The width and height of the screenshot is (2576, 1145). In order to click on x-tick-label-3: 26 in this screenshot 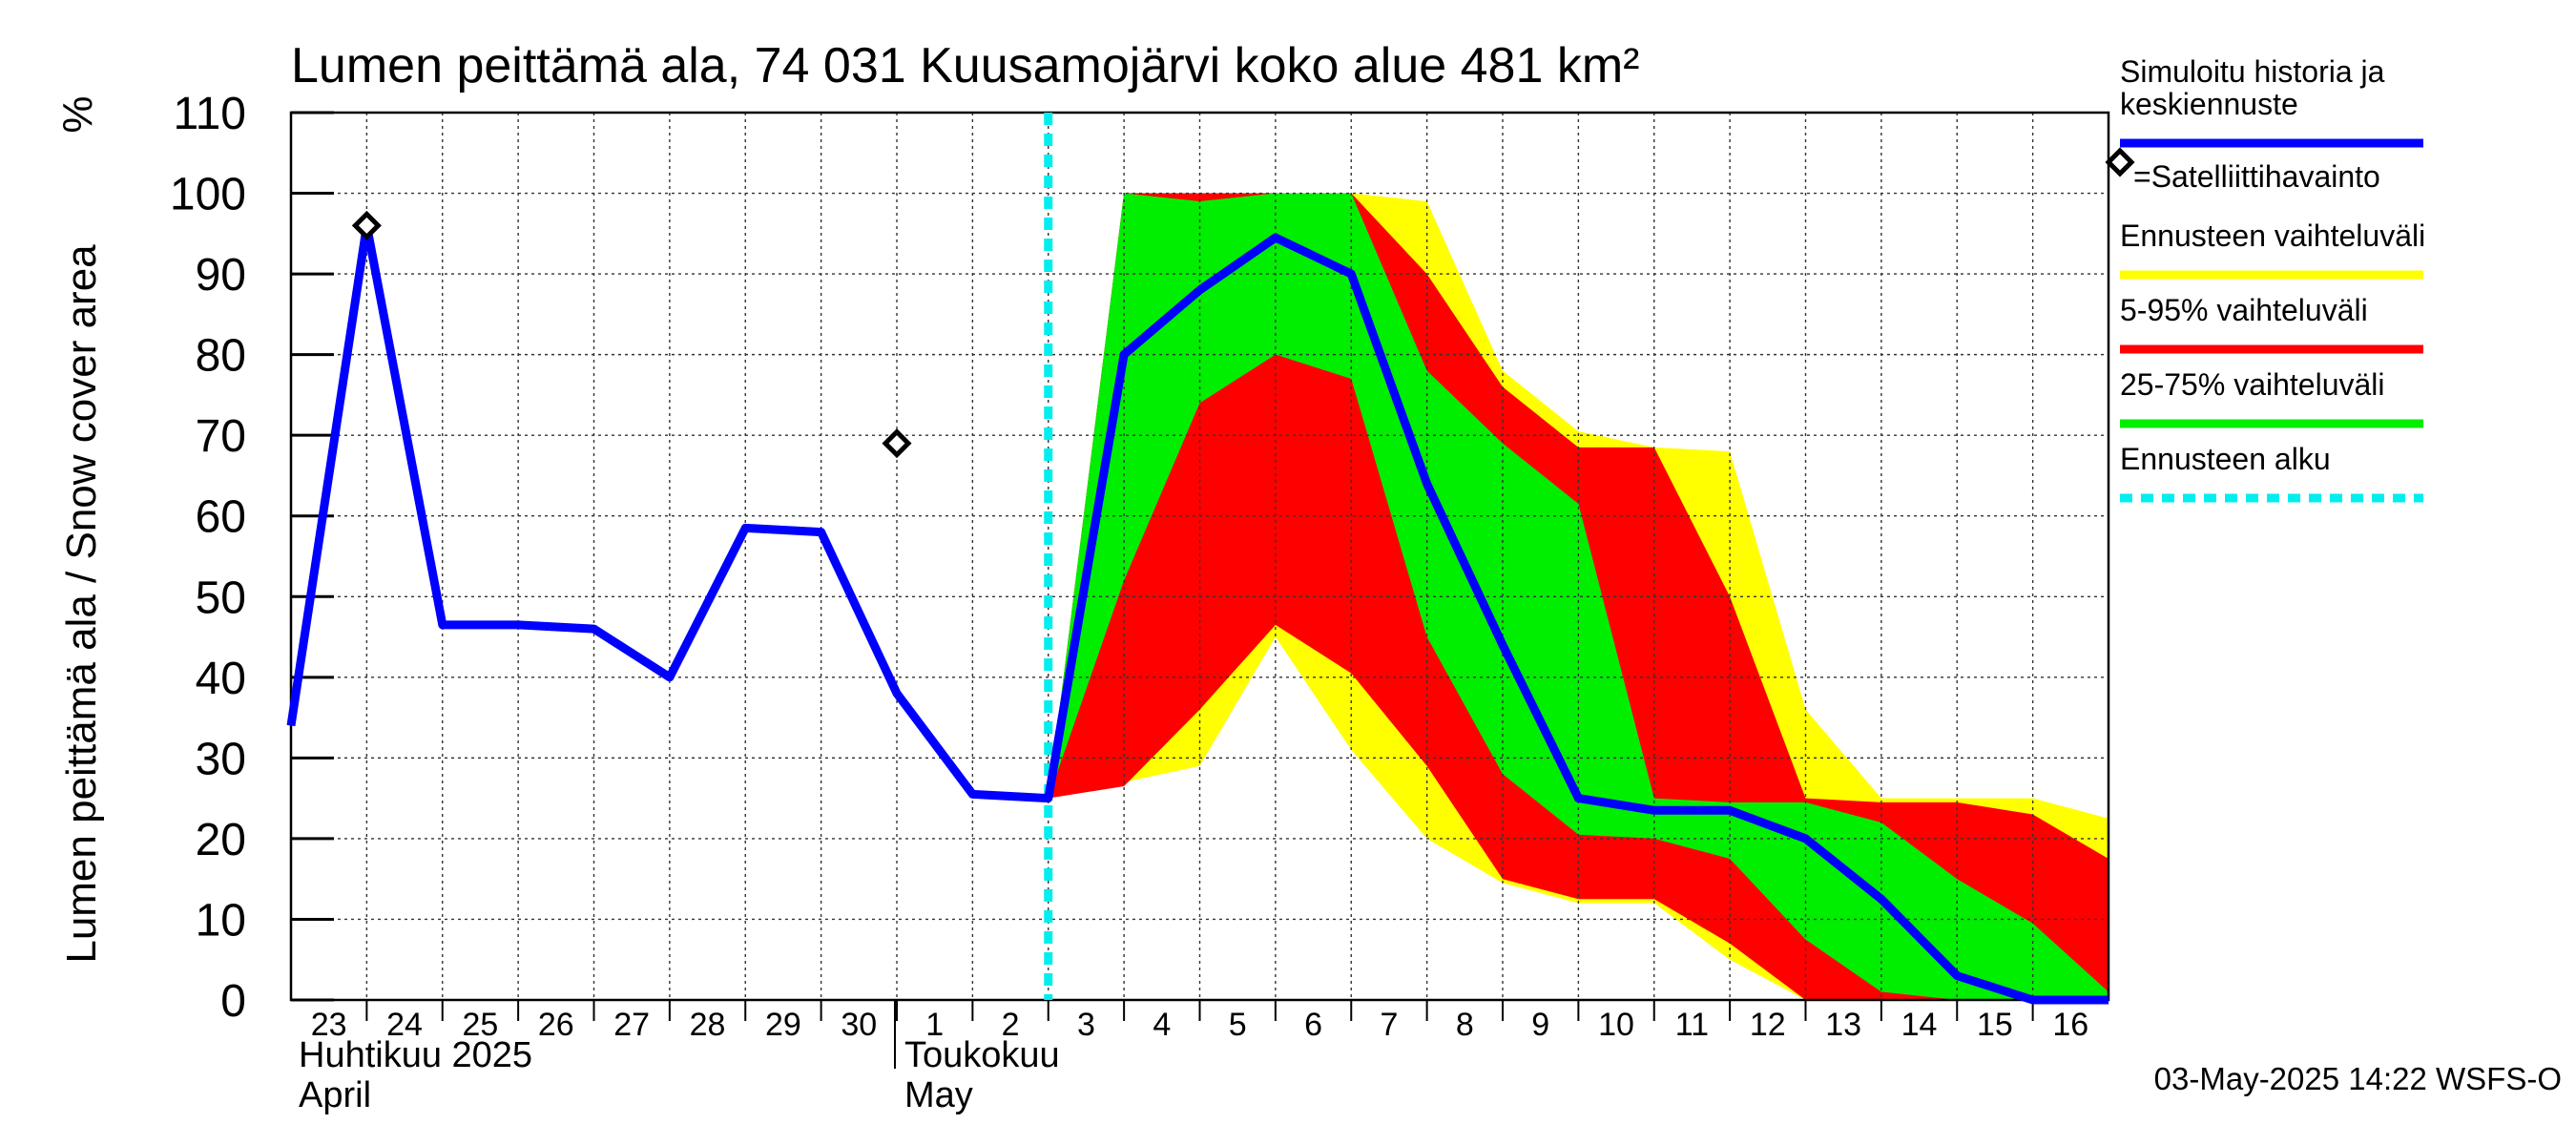, I will do `click(556, 1025)`.